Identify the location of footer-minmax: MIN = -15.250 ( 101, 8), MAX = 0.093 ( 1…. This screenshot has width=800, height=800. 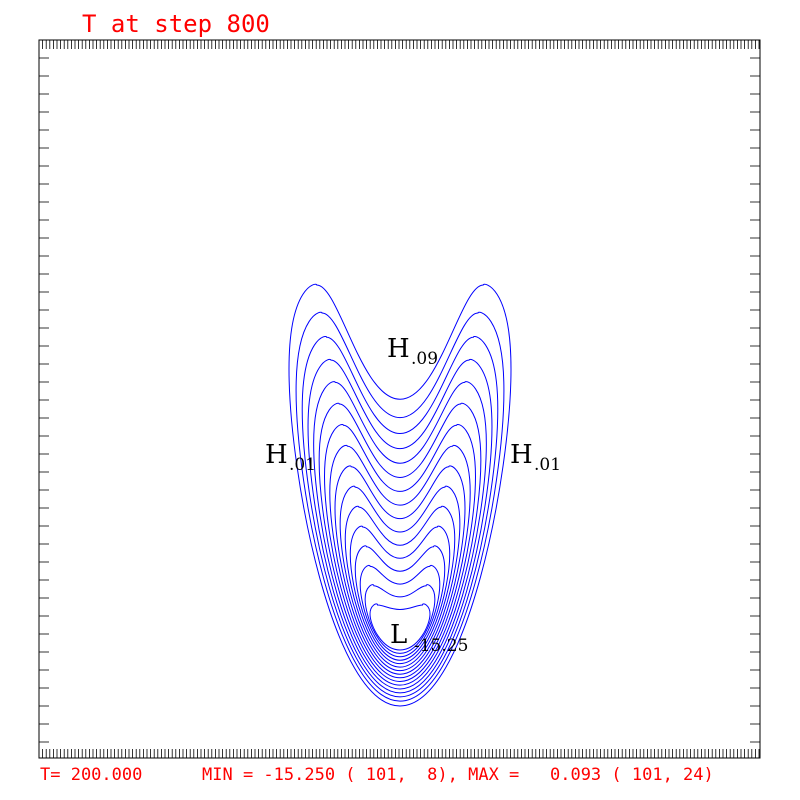
(458, 775).